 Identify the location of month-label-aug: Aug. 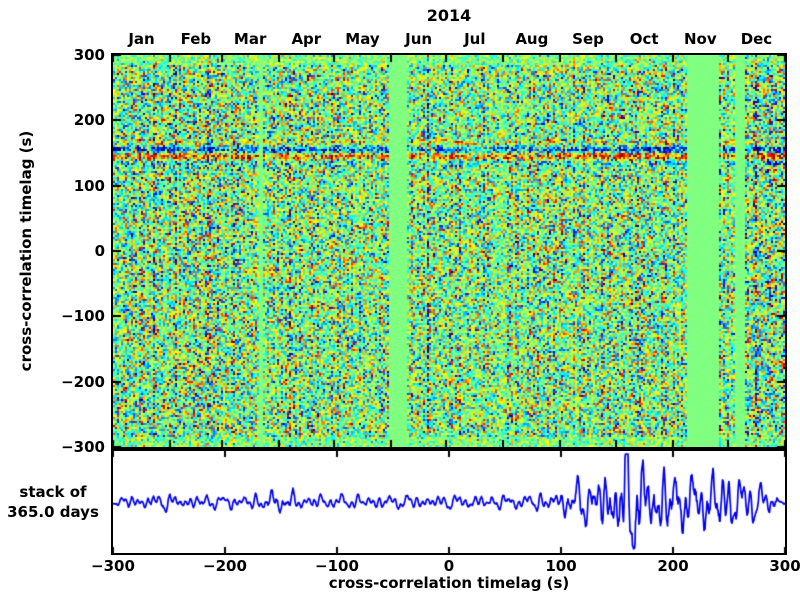
(532, 39).